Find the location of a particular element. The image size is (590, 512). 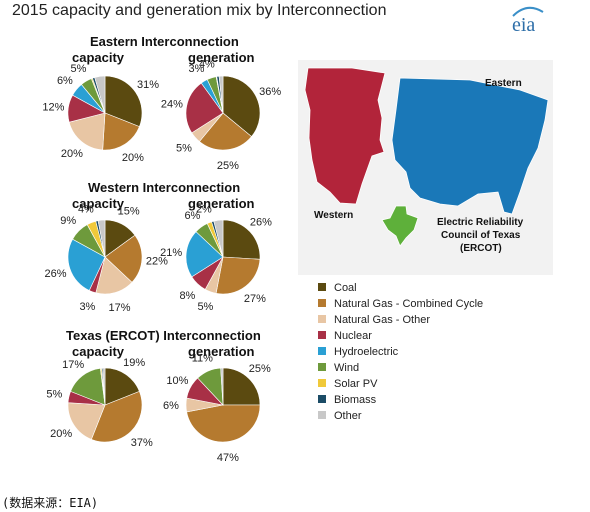

pie-label-western-capacity-3: 3% is located at coordinates (87, 307).